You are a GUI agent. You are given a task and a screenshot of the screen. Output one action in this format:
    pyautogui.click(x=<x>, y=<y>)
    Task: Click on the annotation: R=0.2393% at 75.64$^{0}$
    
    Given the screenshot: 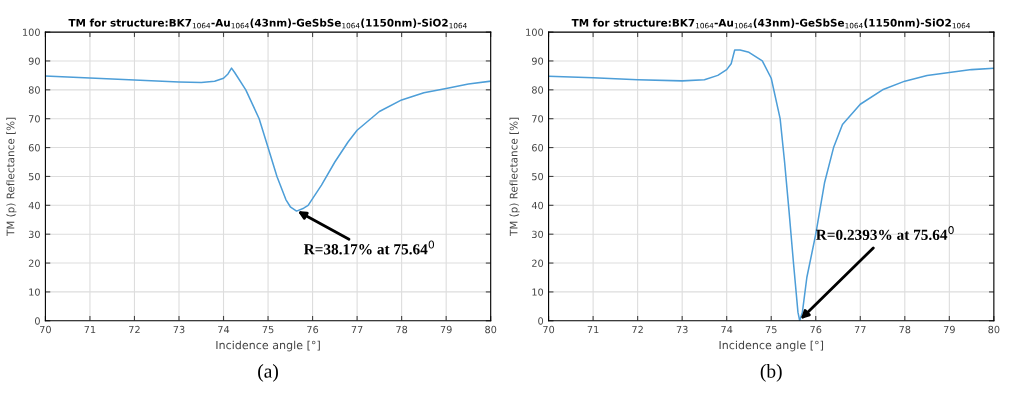 What is the action you would take?
    pyautogui.click(x=885, y=233)
    